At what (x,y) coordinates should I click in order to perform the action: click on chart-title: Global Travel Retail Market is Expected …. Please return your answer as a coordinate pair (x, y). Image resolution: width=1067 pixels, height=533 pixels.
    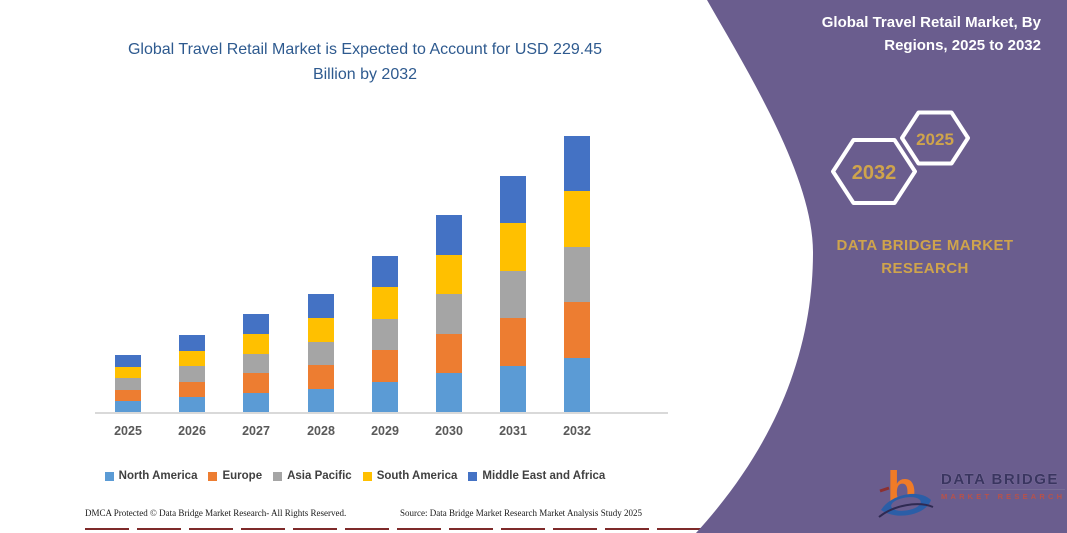
    Looking at the image, I should click on (364, 62).